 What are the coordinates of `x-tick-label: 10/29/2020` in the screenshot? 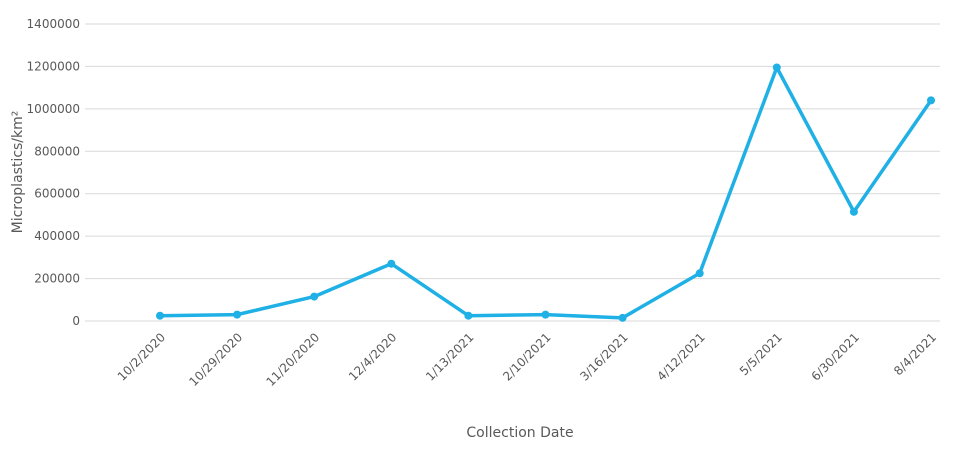 It's located at (215, 359).